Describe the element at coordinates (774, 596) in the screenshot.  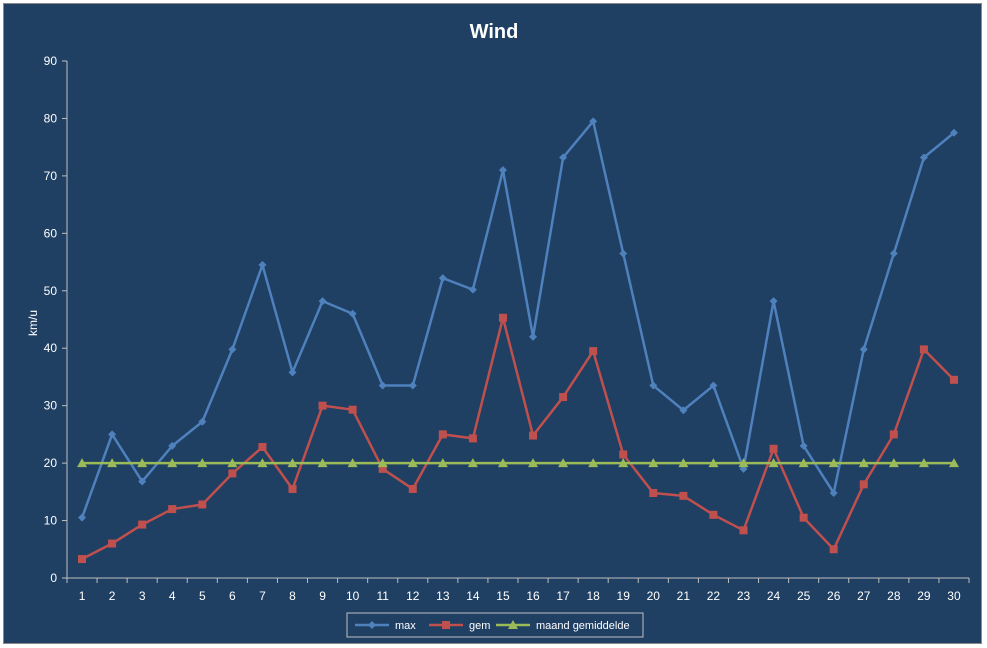
I see `x-tick-label: 24` at that location.